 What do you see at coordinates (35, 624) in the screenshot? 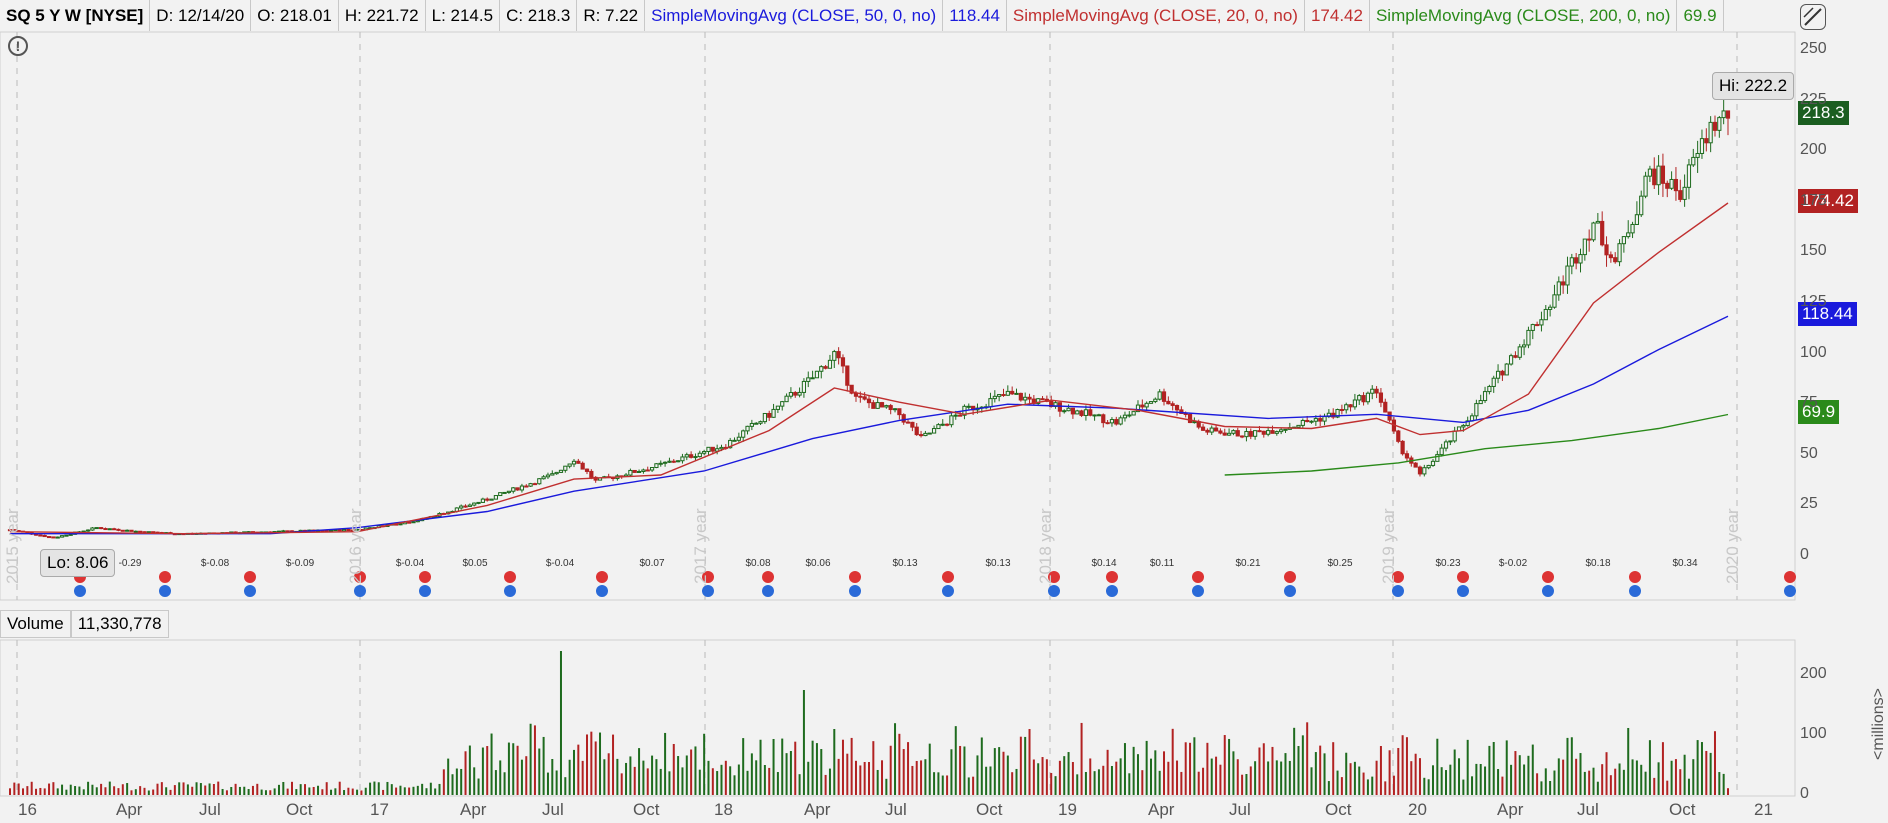
I see `volume-label: Volume` at bounding box center [35, 624].